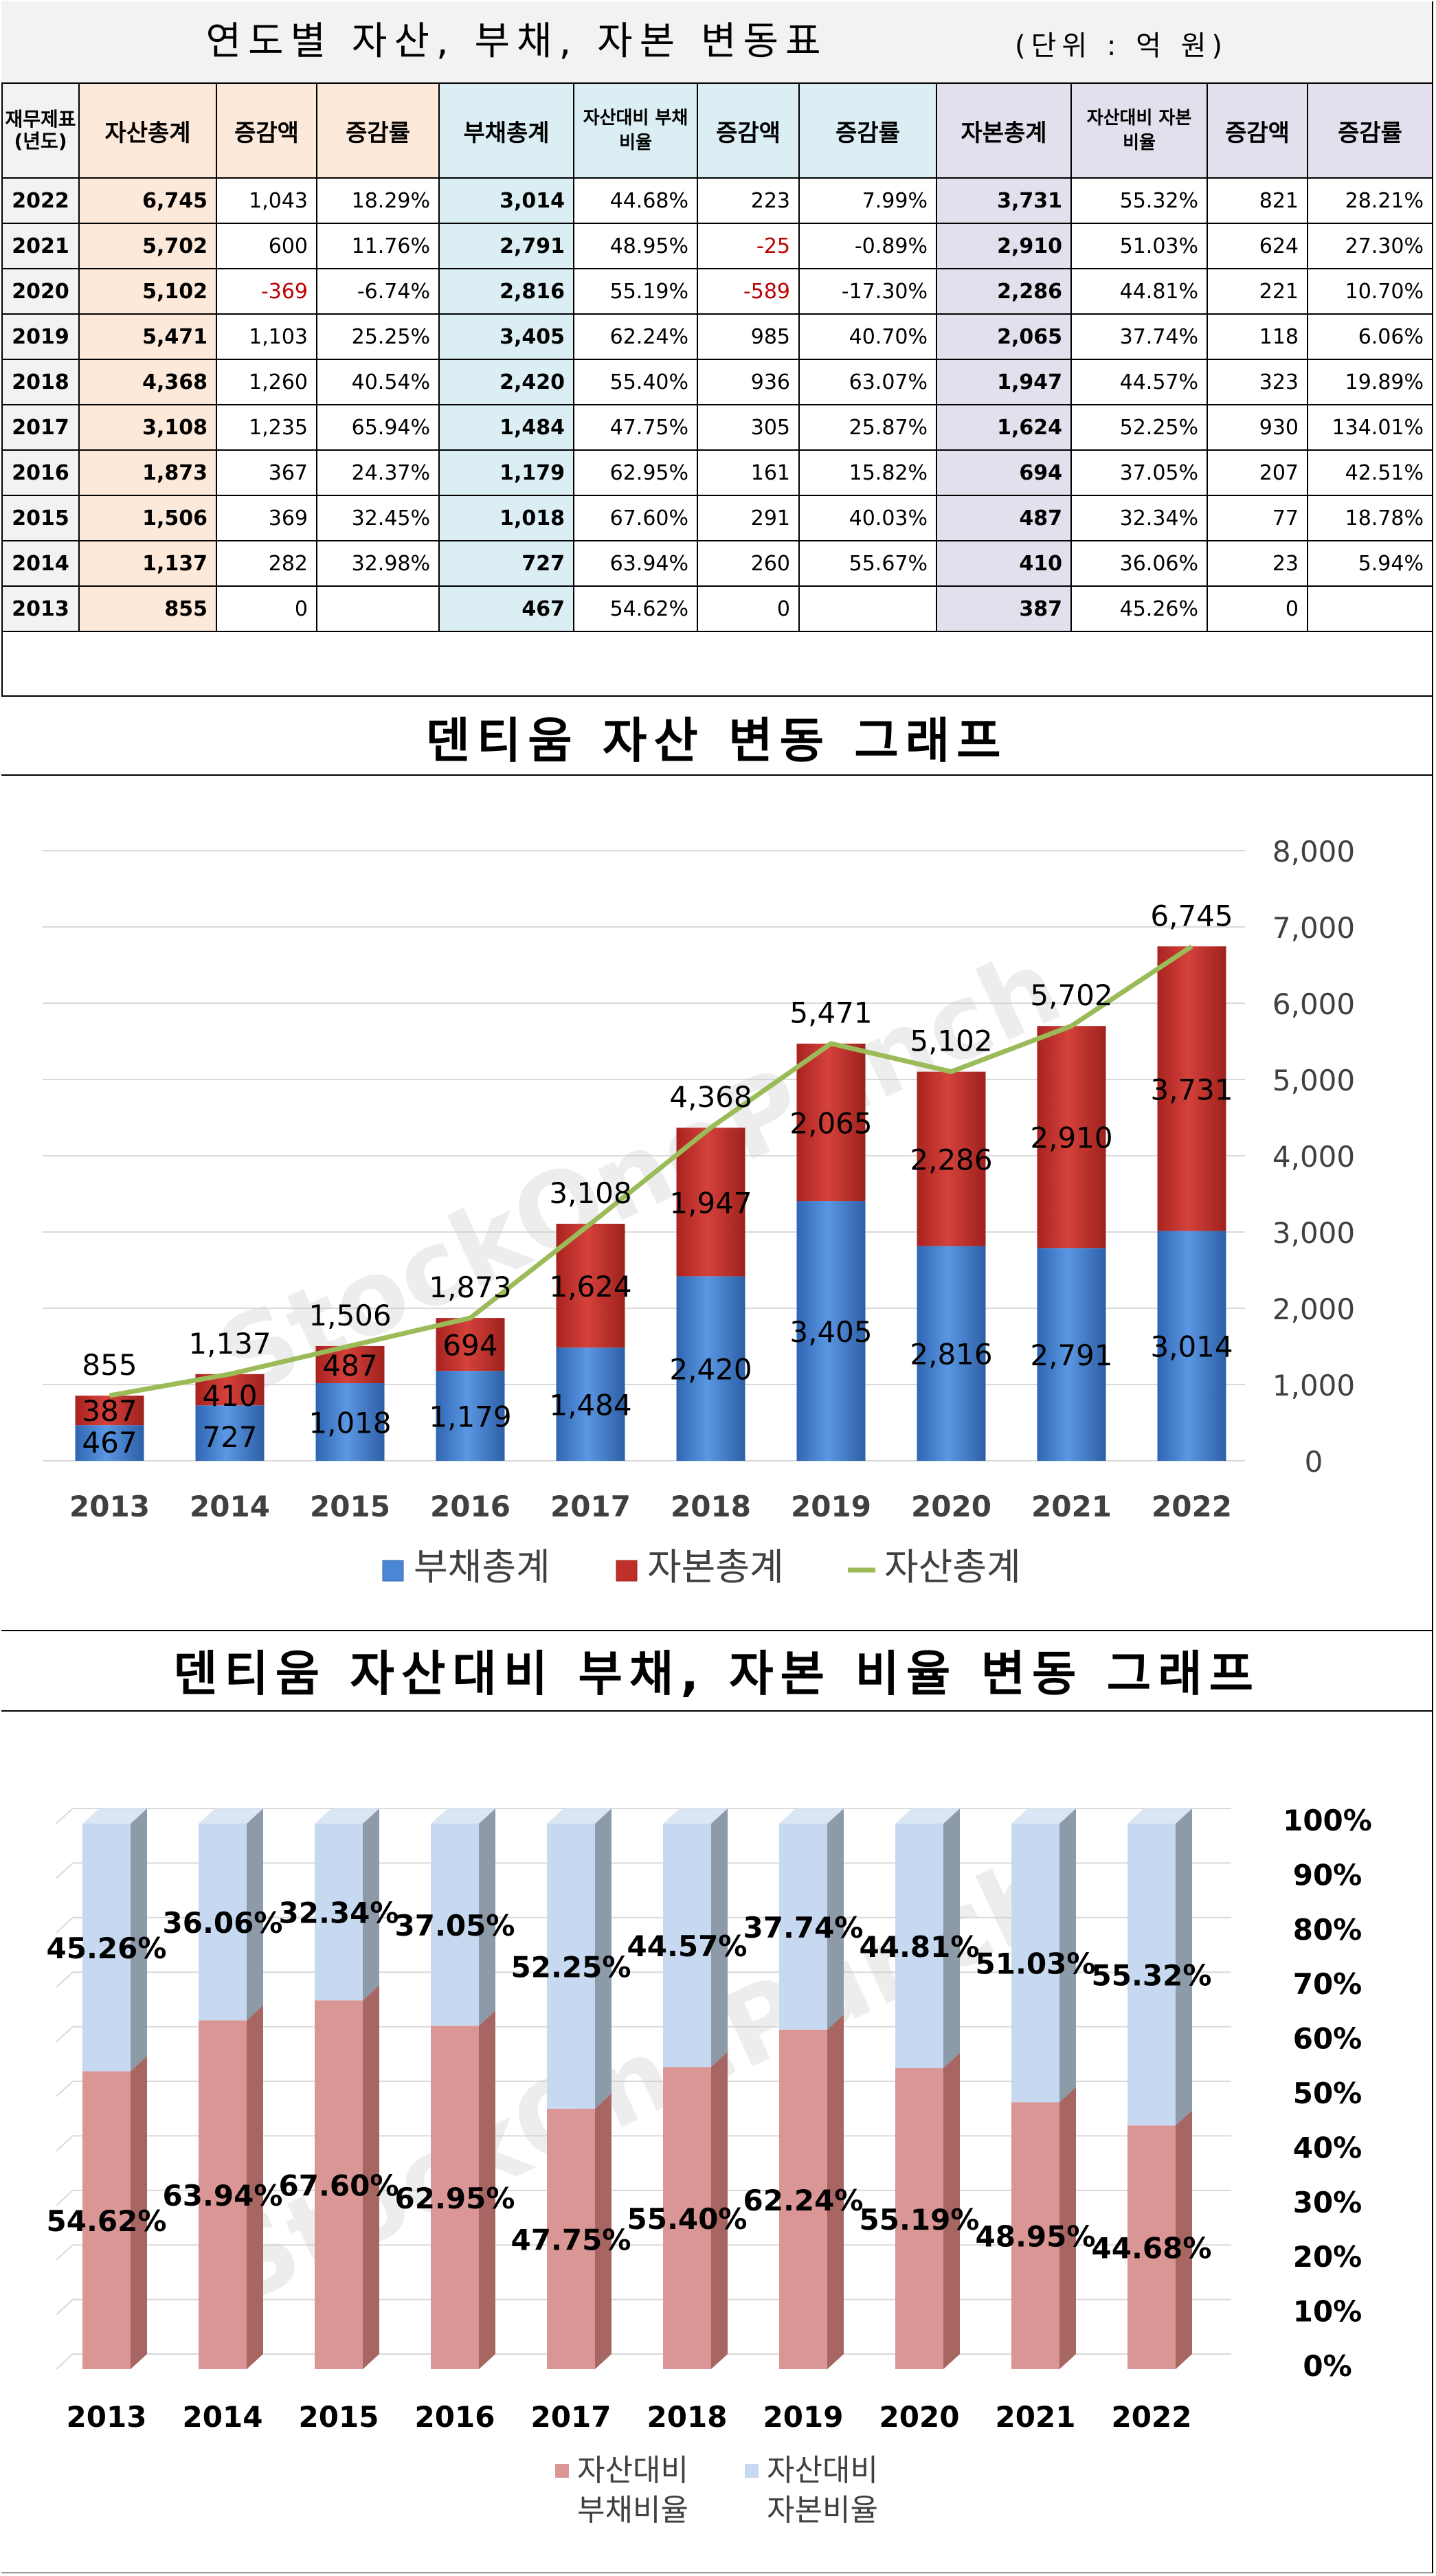 Image resolution: width=1436 pixels, height=2576 pixels. Describe the element at coordinates (229, 1396) in the screenshot. I see `chart1-label-cap: 410` at that location.